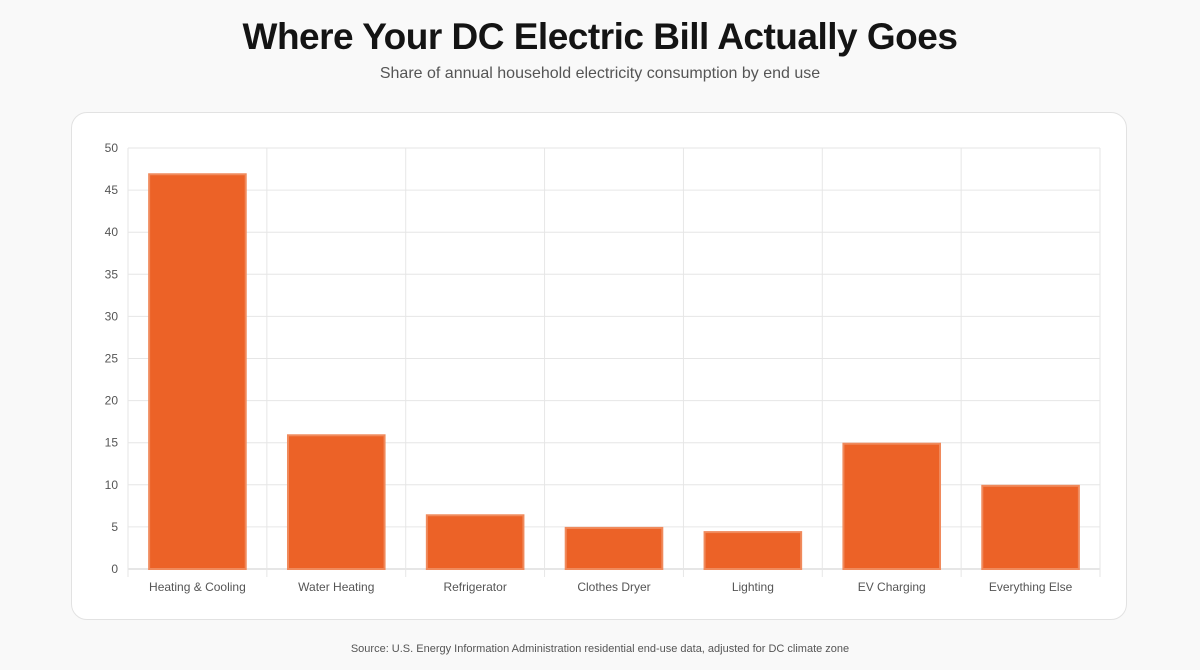  Describe the element at coordinates (197, 587) in the screenshot. I see `x-tick-label: Heating & Cooling` at that location.